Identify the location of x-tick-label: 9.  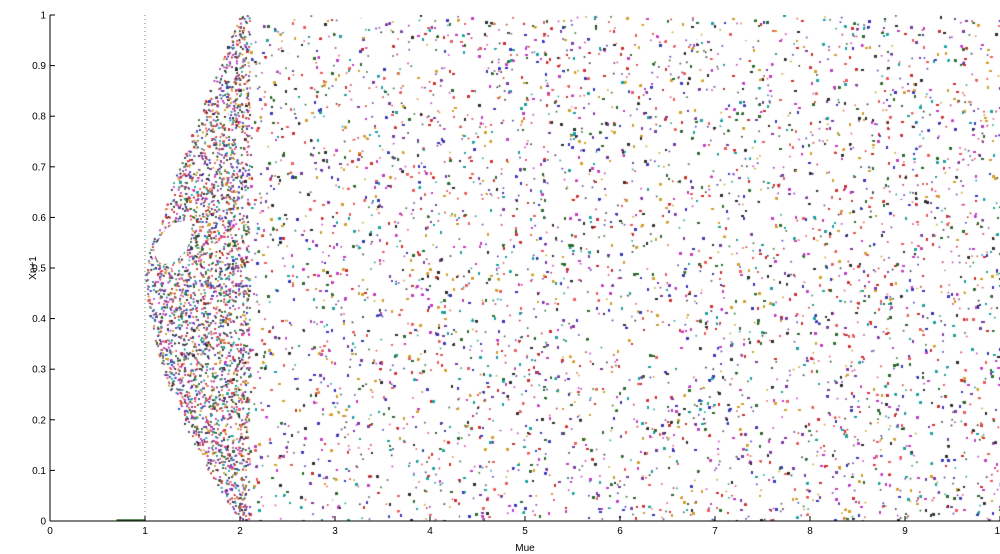
(905, 531).